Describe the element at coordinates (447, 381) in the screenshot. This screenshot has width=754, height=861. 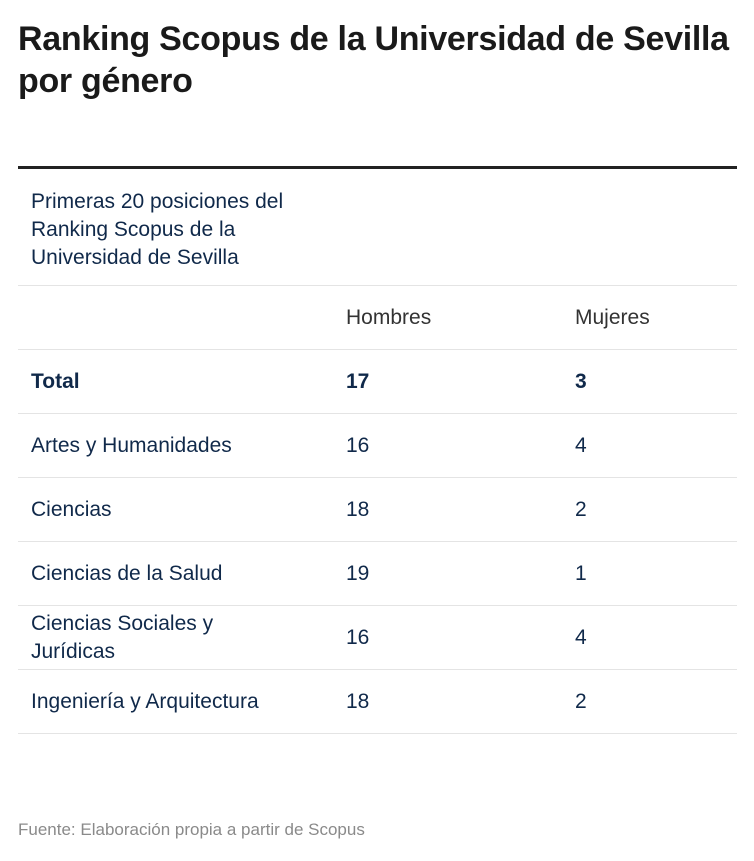
I see `value-cell: 17` at that location.